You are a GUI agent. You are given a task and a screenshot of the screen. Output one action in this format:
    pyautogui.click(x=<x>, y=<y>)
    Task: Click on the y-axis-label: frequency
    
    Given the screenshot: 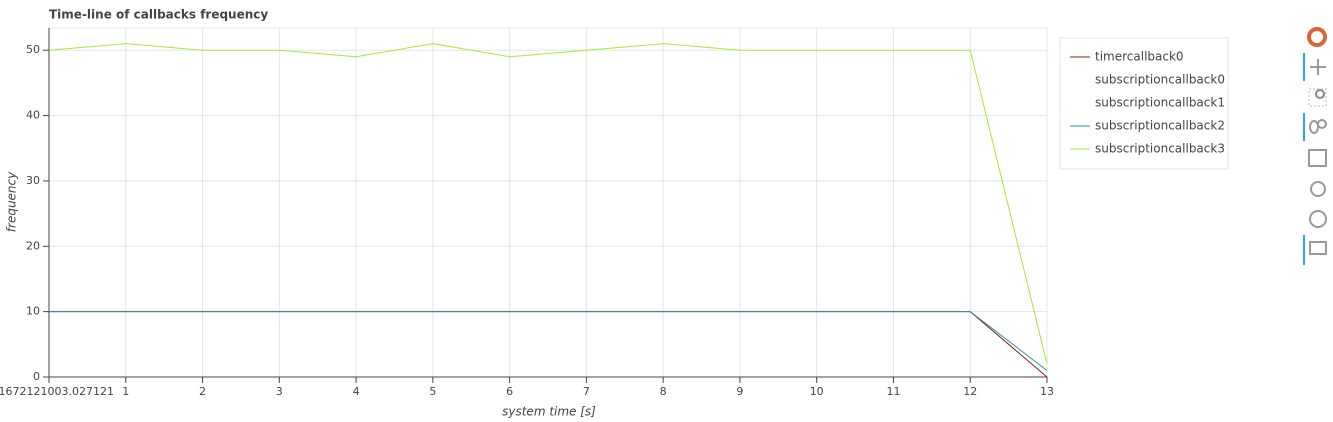 What is the action you would take?
    pyautogui.click(x=12, y=201)
    